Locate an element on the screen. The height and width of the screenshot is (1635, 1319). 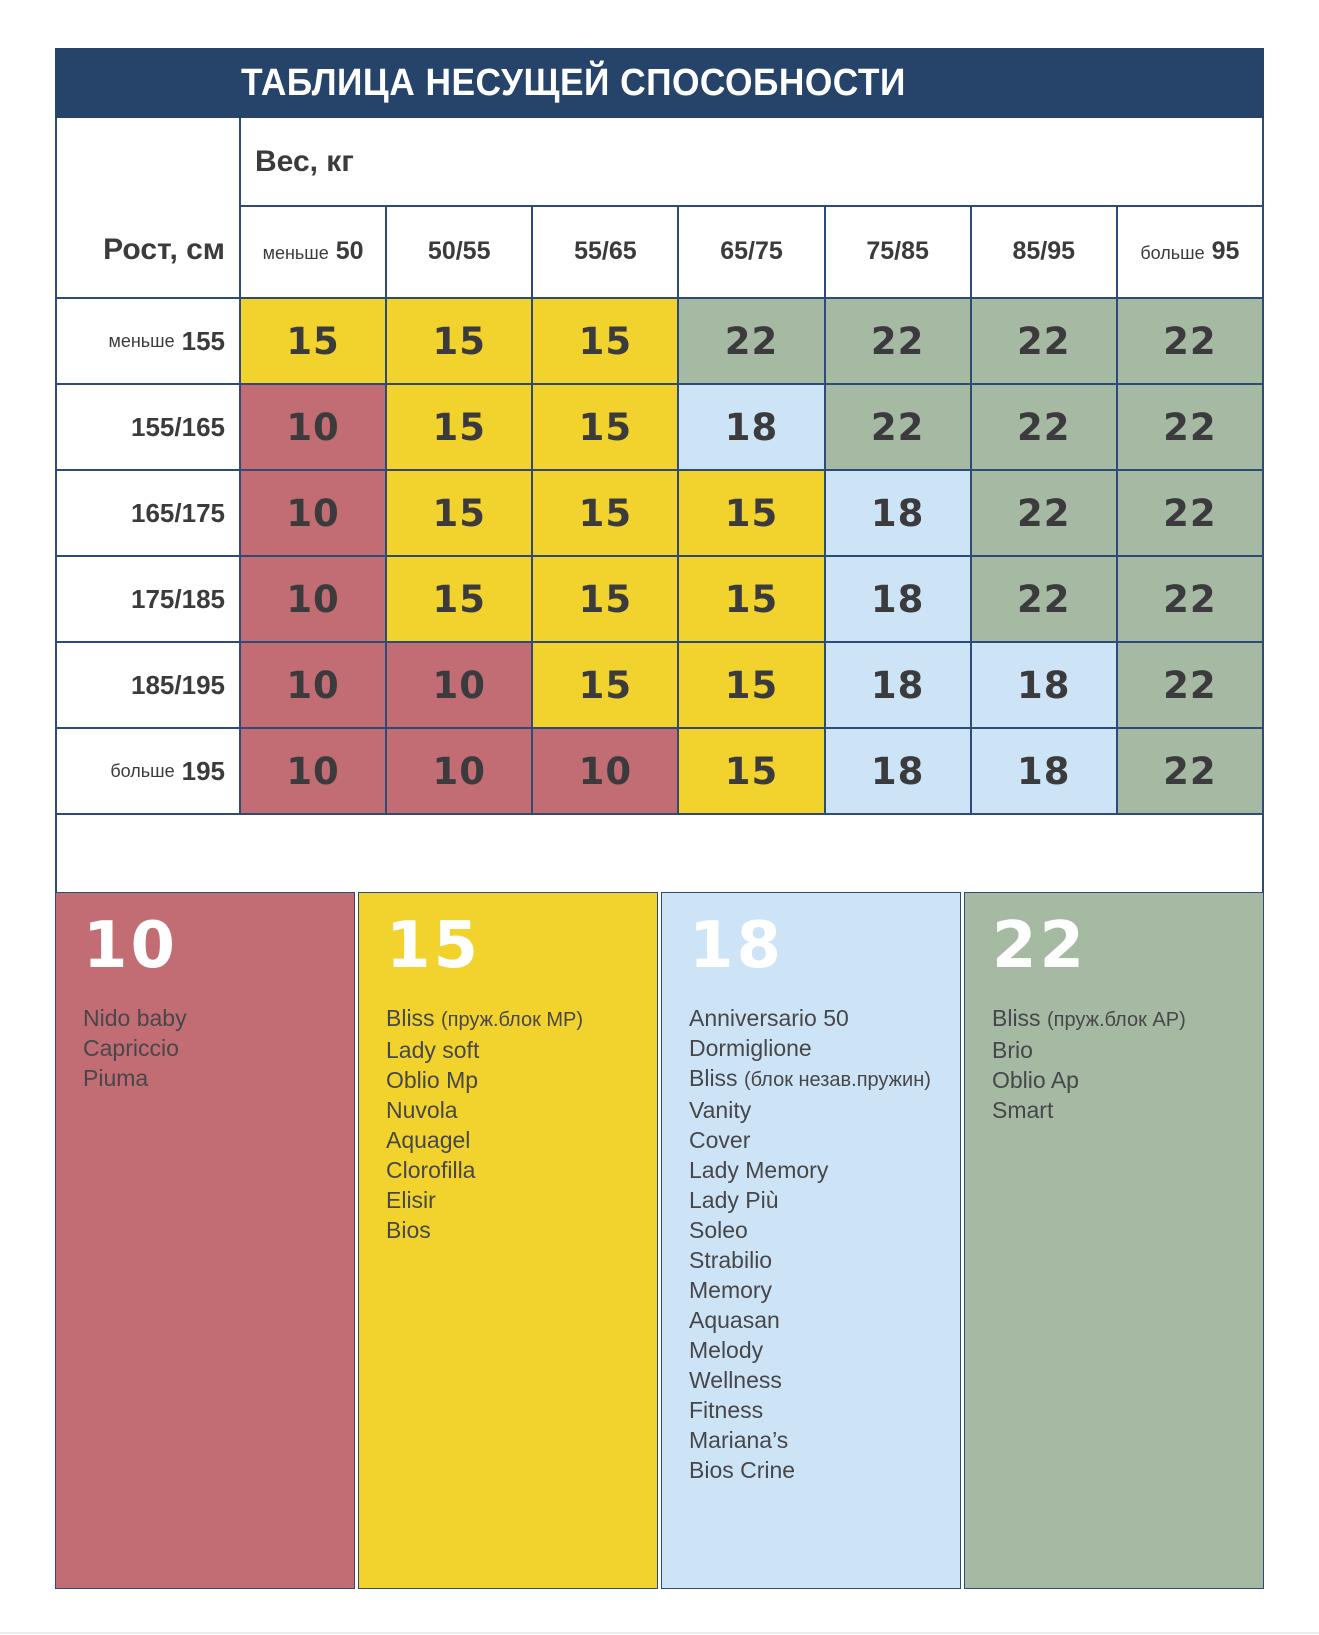
height-row-header: меньше 155 is located at coordinates (148, 340).